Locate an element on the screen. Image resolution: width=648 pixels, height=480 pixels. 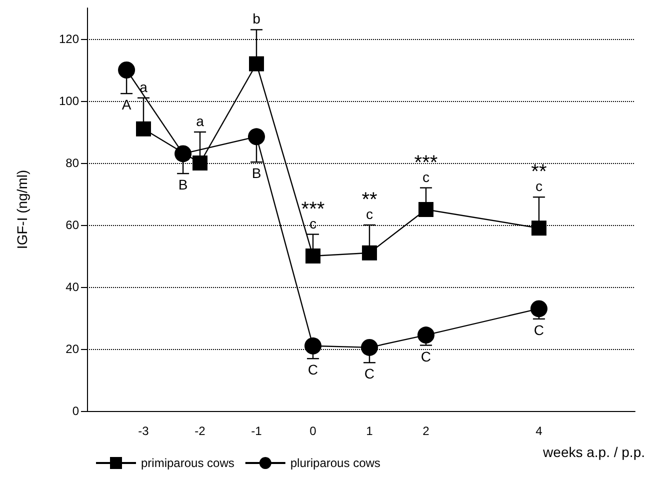
x-tick-label: -1 is located at coordinates (256, 431).